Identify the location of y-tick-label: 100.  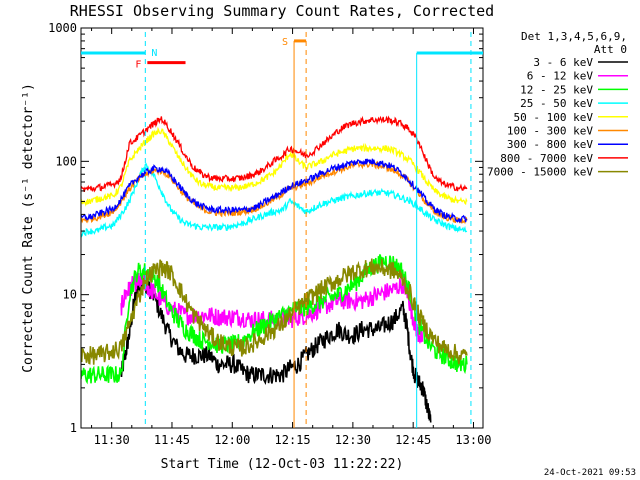
(66, 161).